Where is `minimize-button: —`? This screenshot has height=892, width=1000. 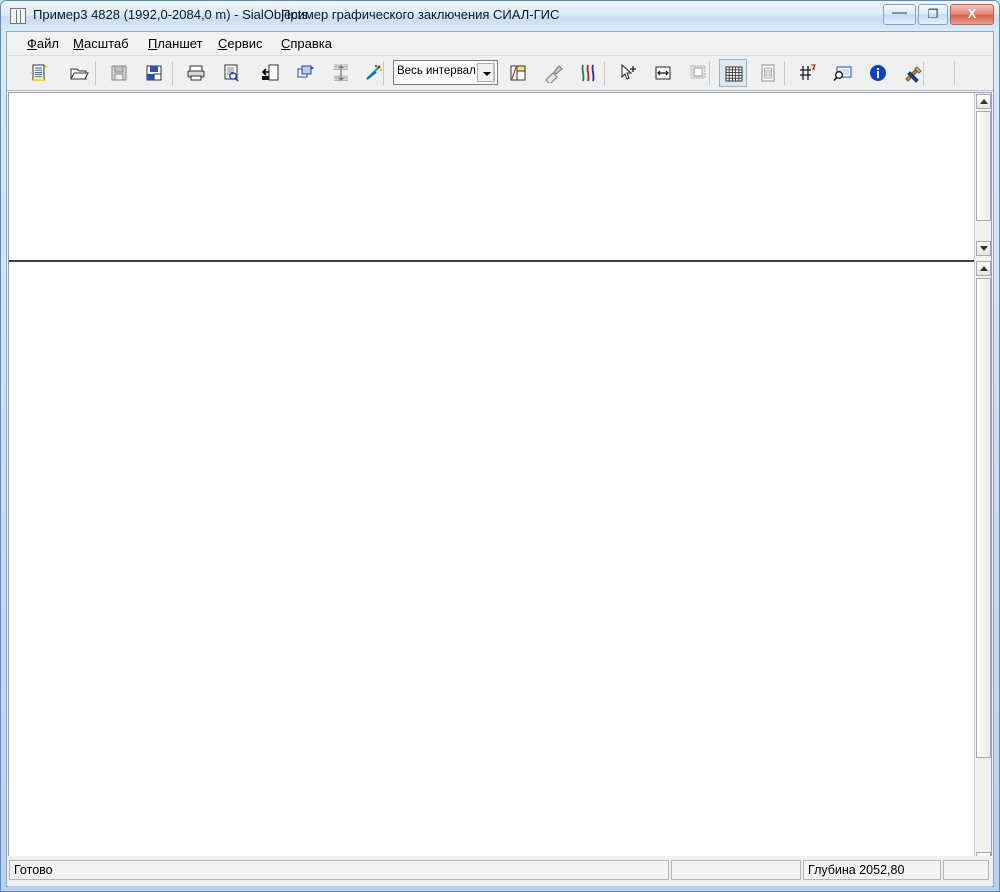 minimize-button: — is located at coordinates (899, 14).